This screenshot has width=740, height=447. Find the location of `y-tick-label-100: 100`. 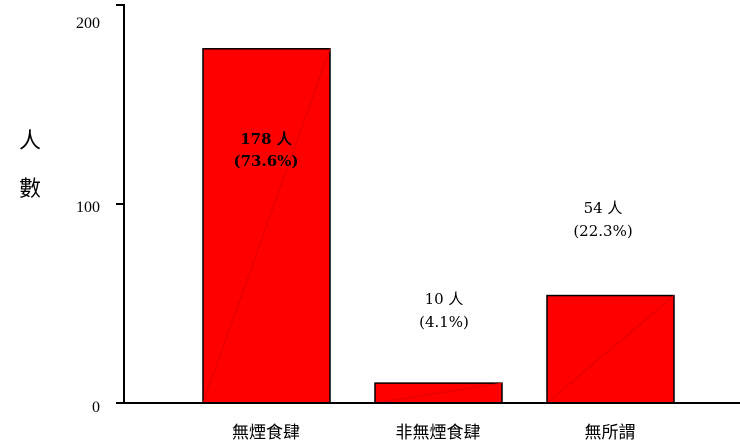

y-tick-label-100: 100 is located at coordinates (88, 207).